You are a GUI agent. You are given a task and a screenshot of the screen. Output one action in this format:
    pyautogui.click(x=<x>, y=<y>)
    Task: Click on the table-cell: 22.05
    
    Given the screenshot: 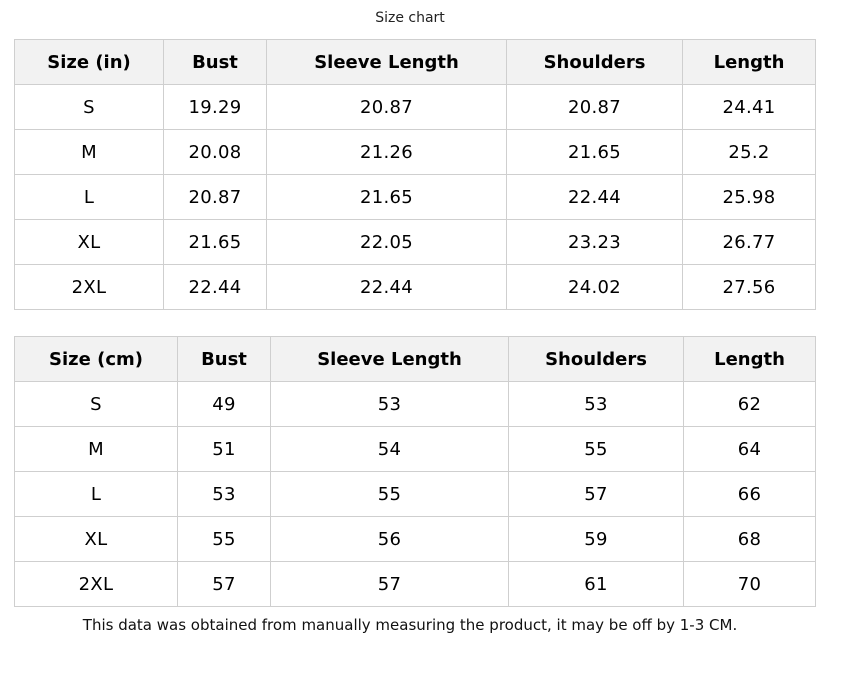 What is the action you would take?
    pyautogui.click(x=386, y=242)
    